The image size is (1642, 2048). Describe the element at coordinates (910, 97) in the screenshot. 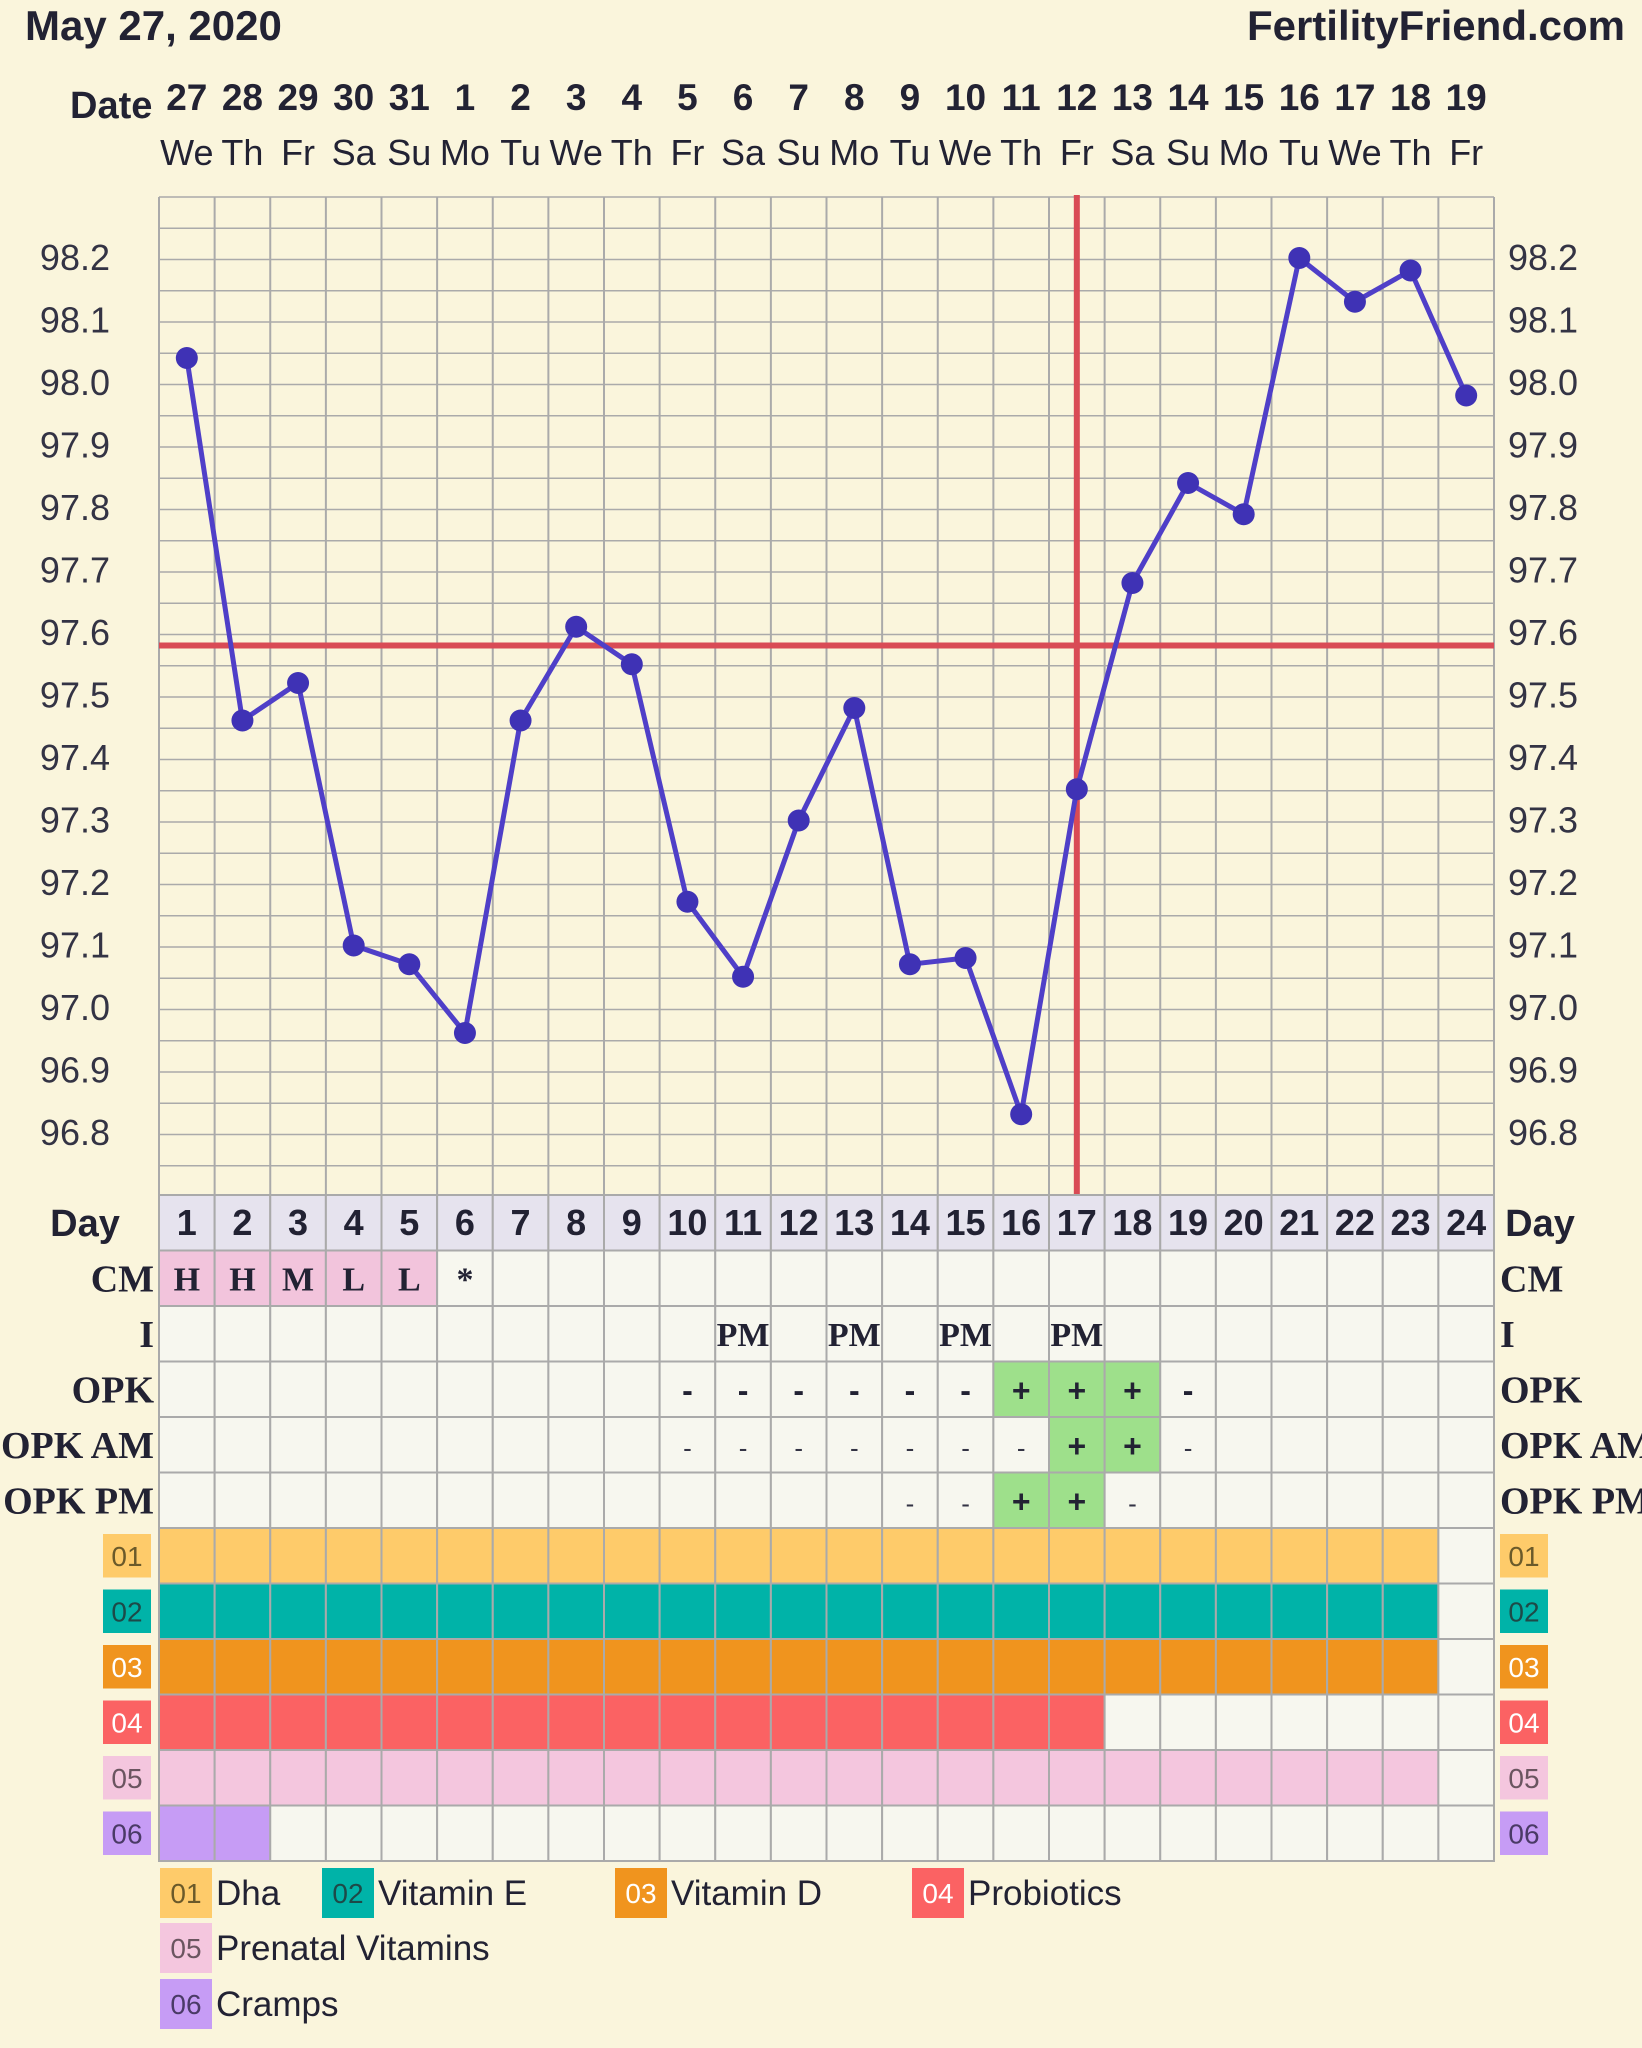

I see `date-number: 9` at that location.